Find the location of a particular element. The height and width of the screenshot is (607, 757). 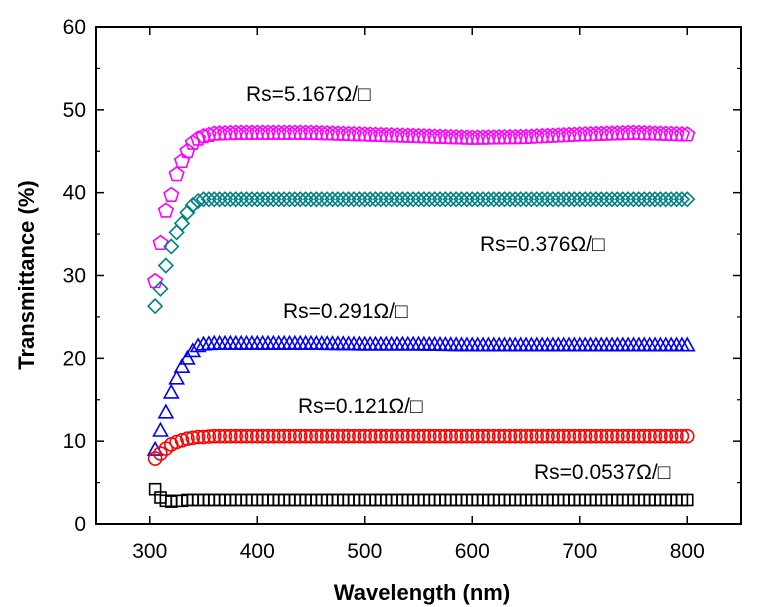

y-tick-label: 10 is located at coordinates (74, 441).